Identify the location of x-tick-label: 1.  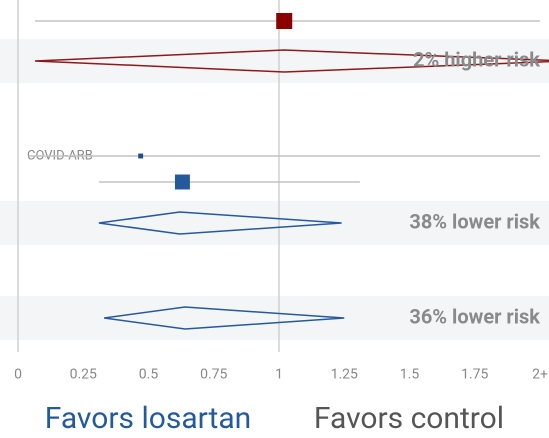
(279, 375).